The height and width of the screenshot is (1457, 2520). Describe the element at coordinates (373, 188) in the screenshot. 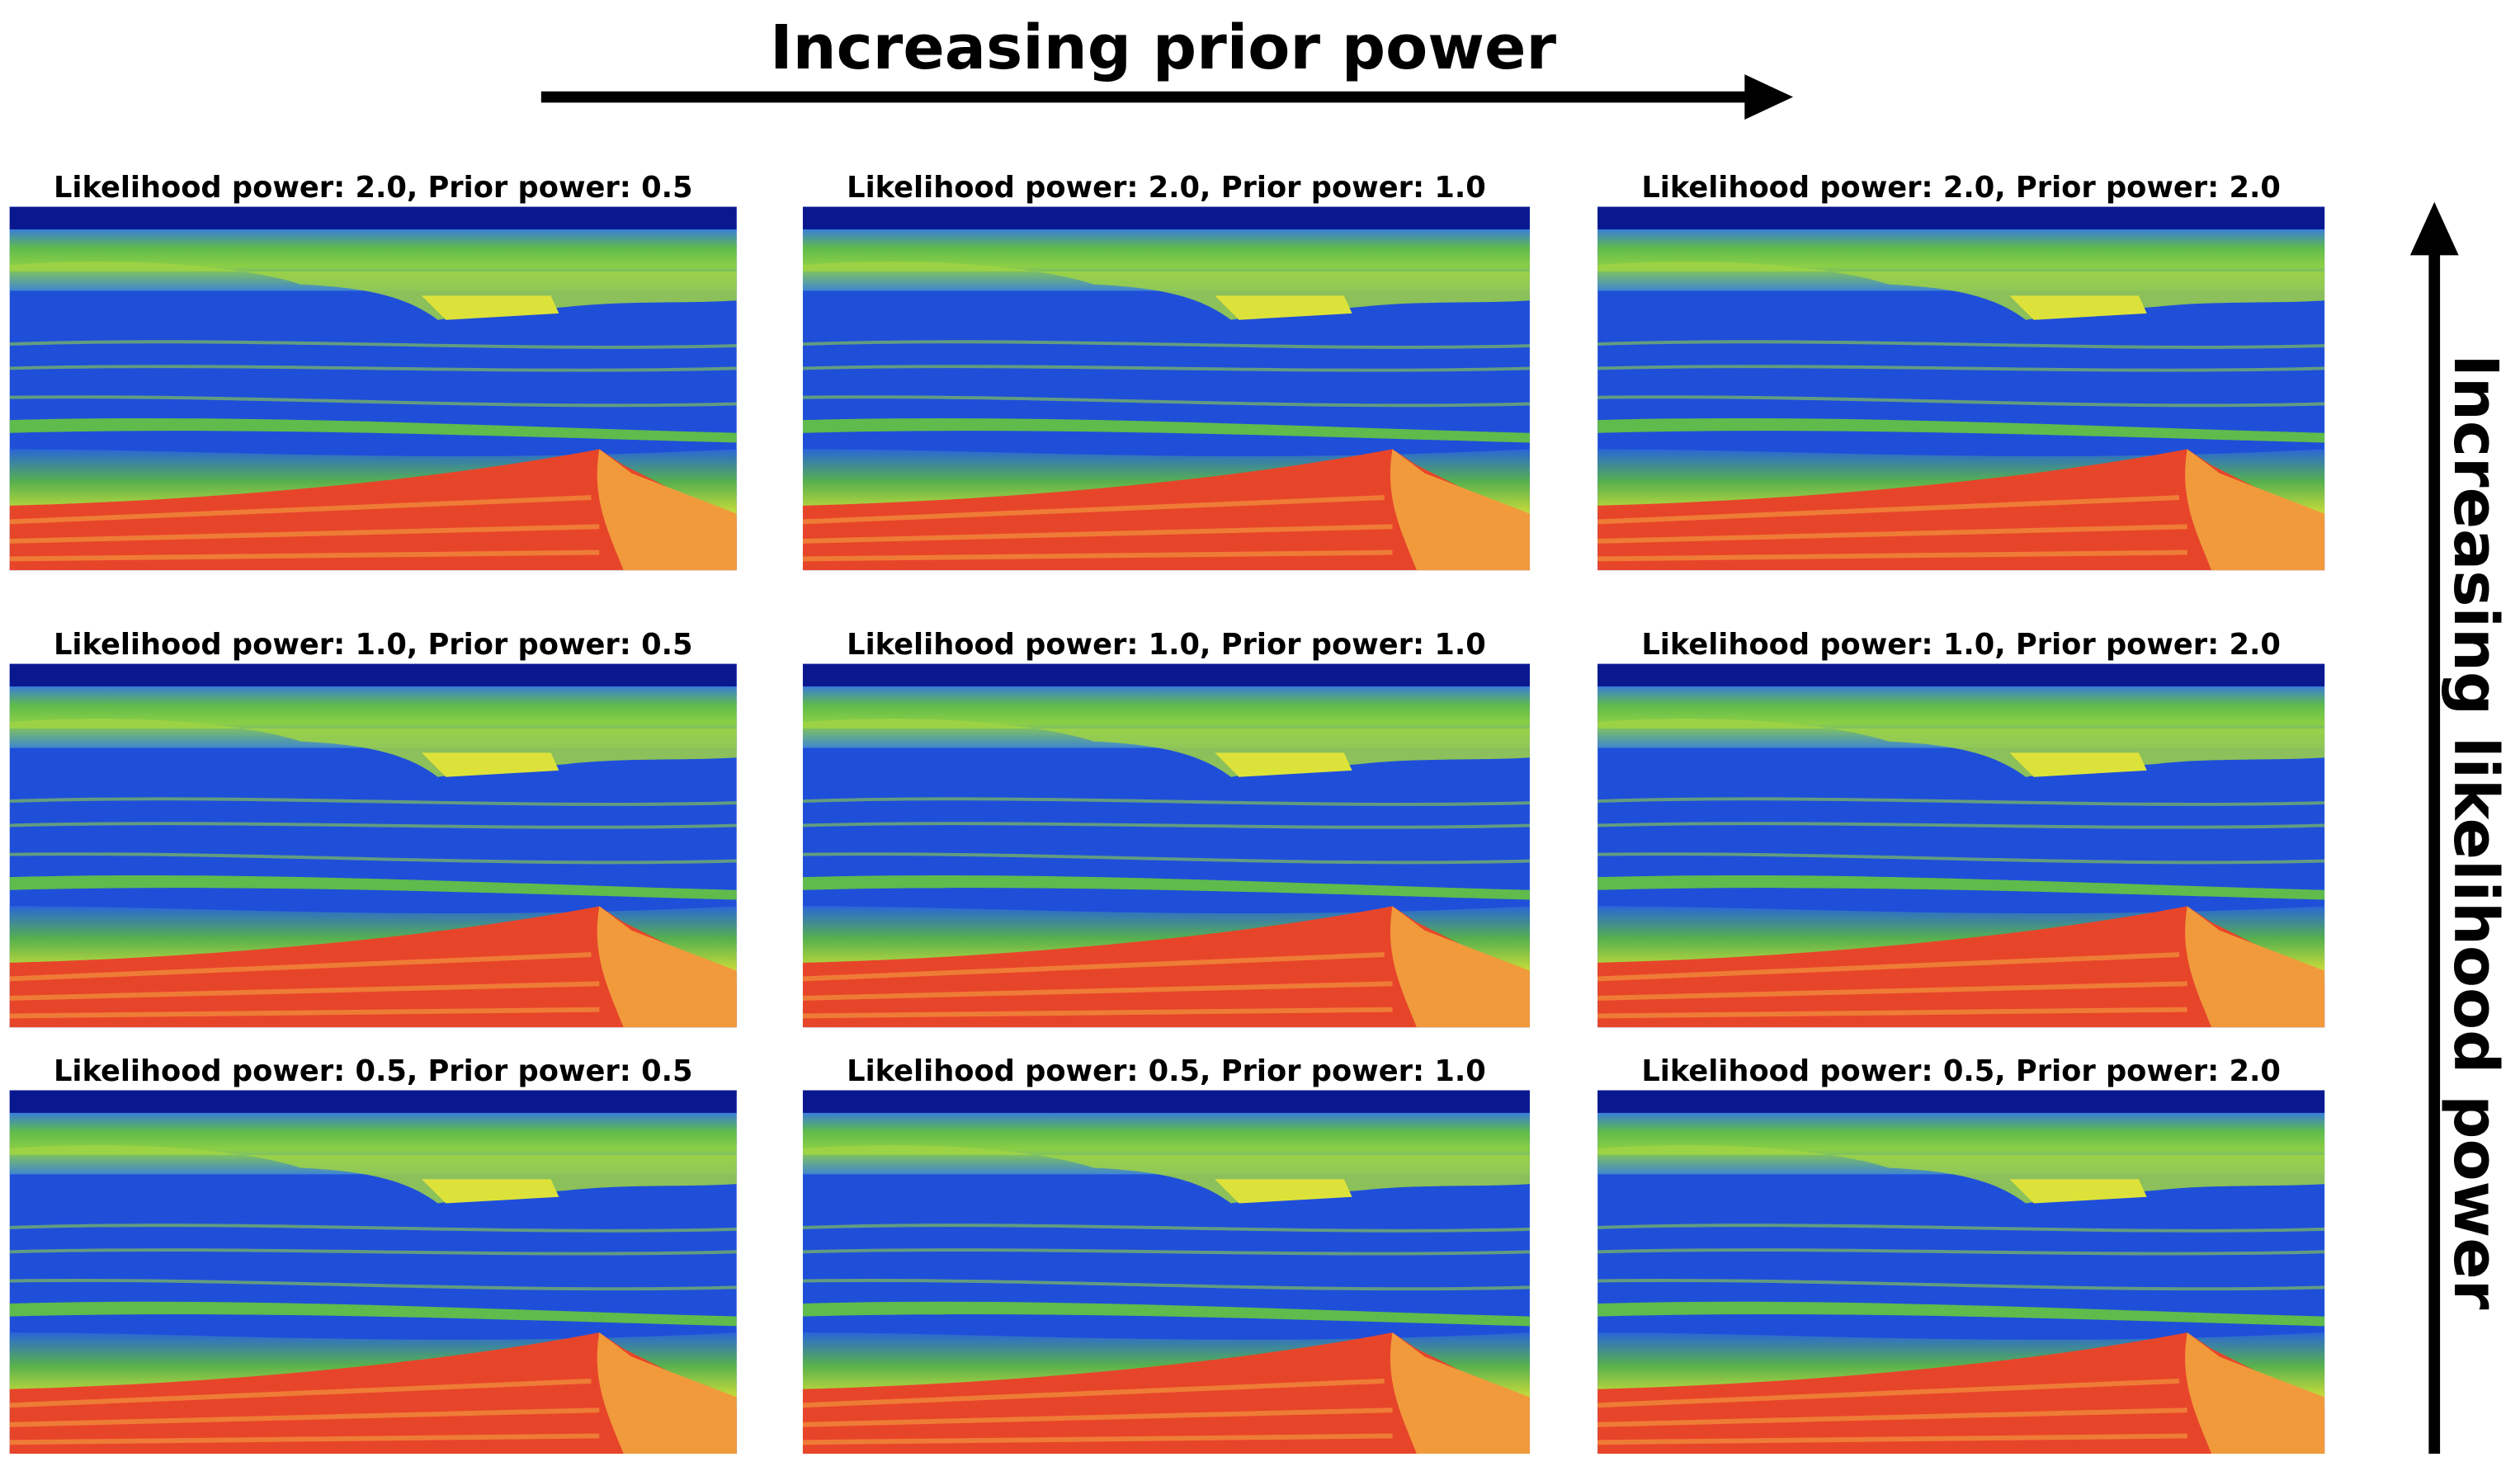

I see `panel-title: Likelihood power: 2.0, Prior power: 0.5` at that location.